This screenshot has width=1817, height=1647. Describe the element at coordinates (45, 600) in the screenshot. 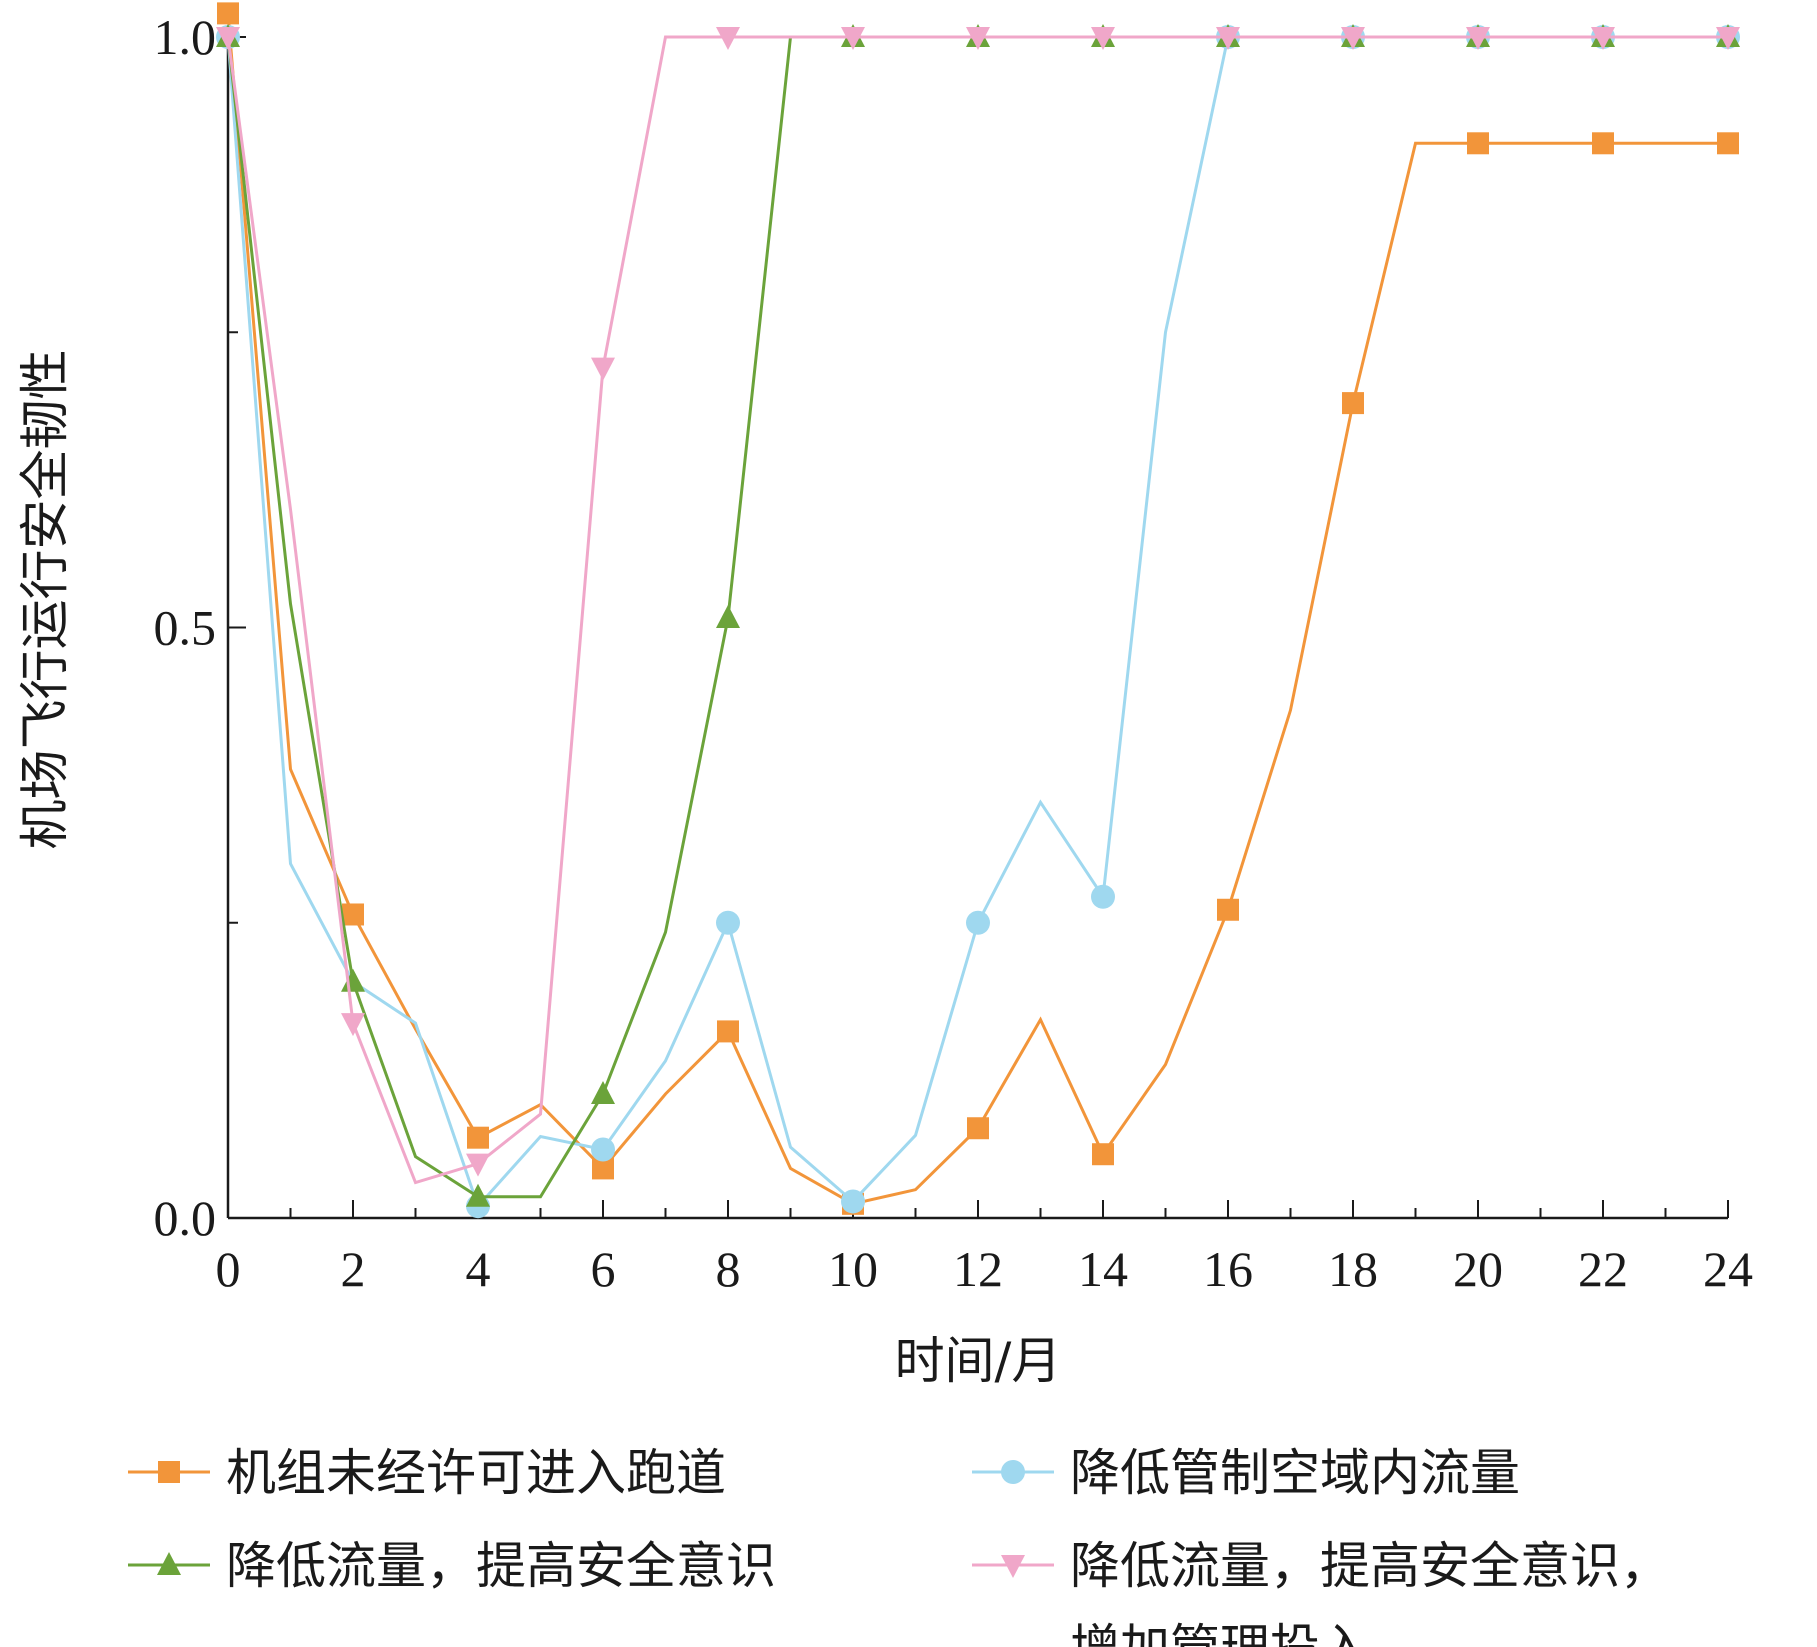

I see `y-axis-title: 机场飞行运行安全韧性` at that location.